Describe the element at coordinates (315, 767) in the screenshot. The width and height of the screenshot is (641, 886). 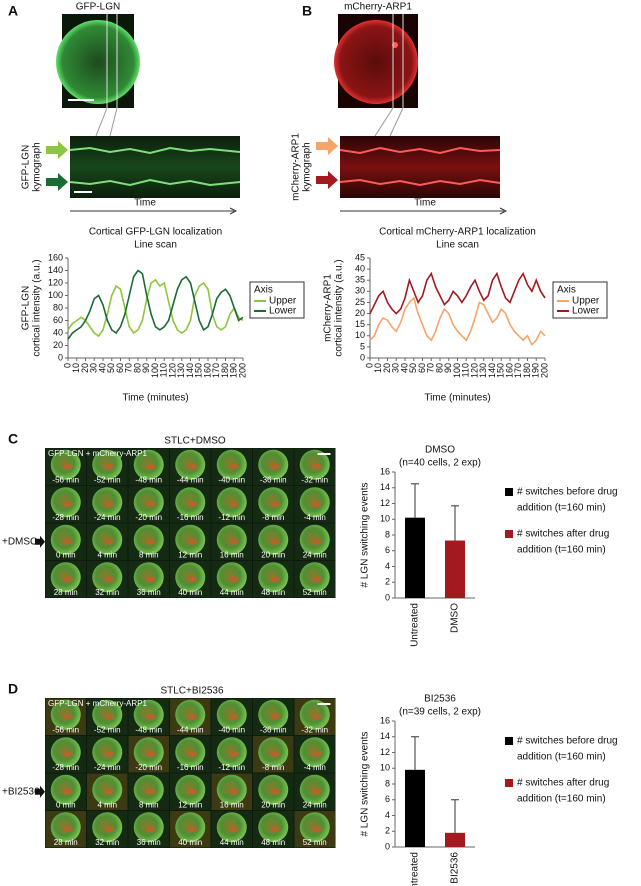
I see `tile-label: -4 min` at that location.